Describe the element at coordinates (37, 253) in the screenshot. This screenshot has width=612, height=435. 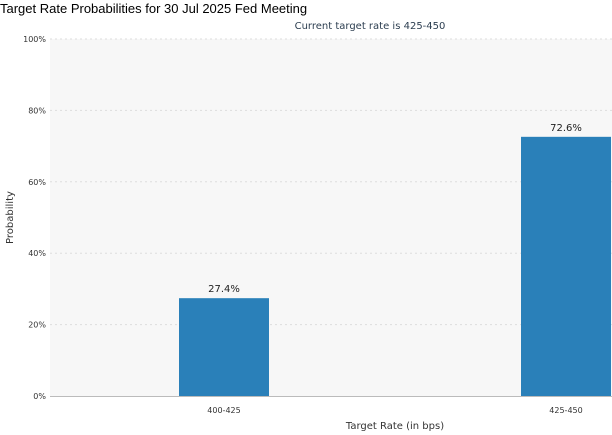
I see `y-tick-label: 40%` at that location.